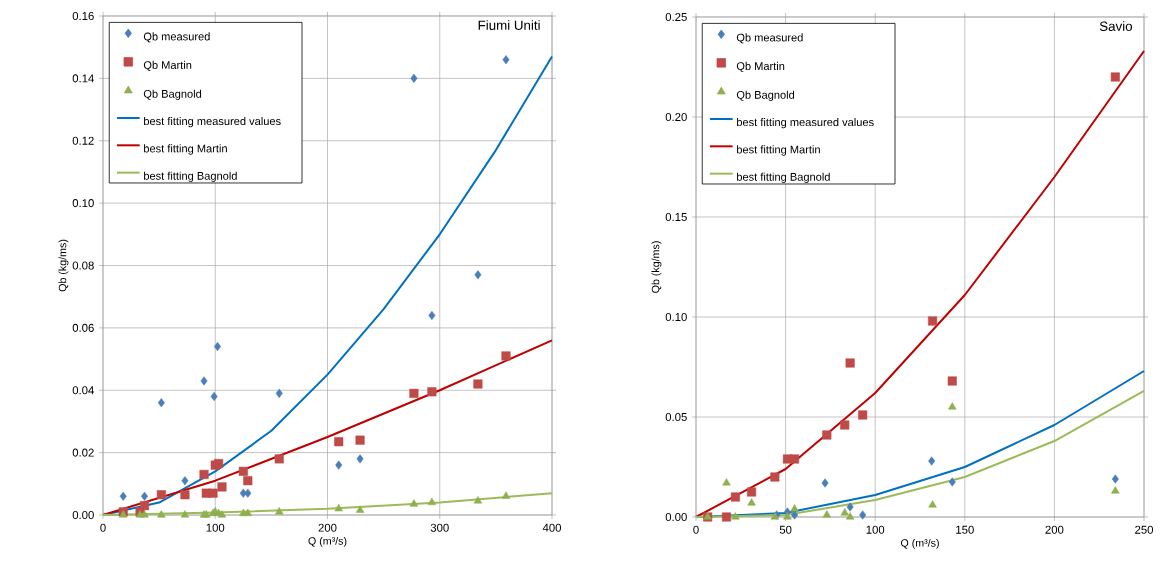 The height and width of the screenshot is (571, 1162). I want to click on y-tick-label: 0.16, so click(83, 15).